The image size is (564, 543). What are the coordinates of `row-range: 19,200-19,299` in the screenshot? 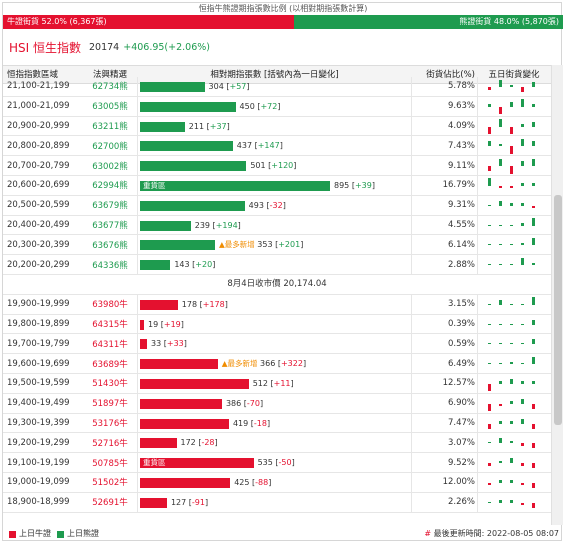 It's located at (38, 442).